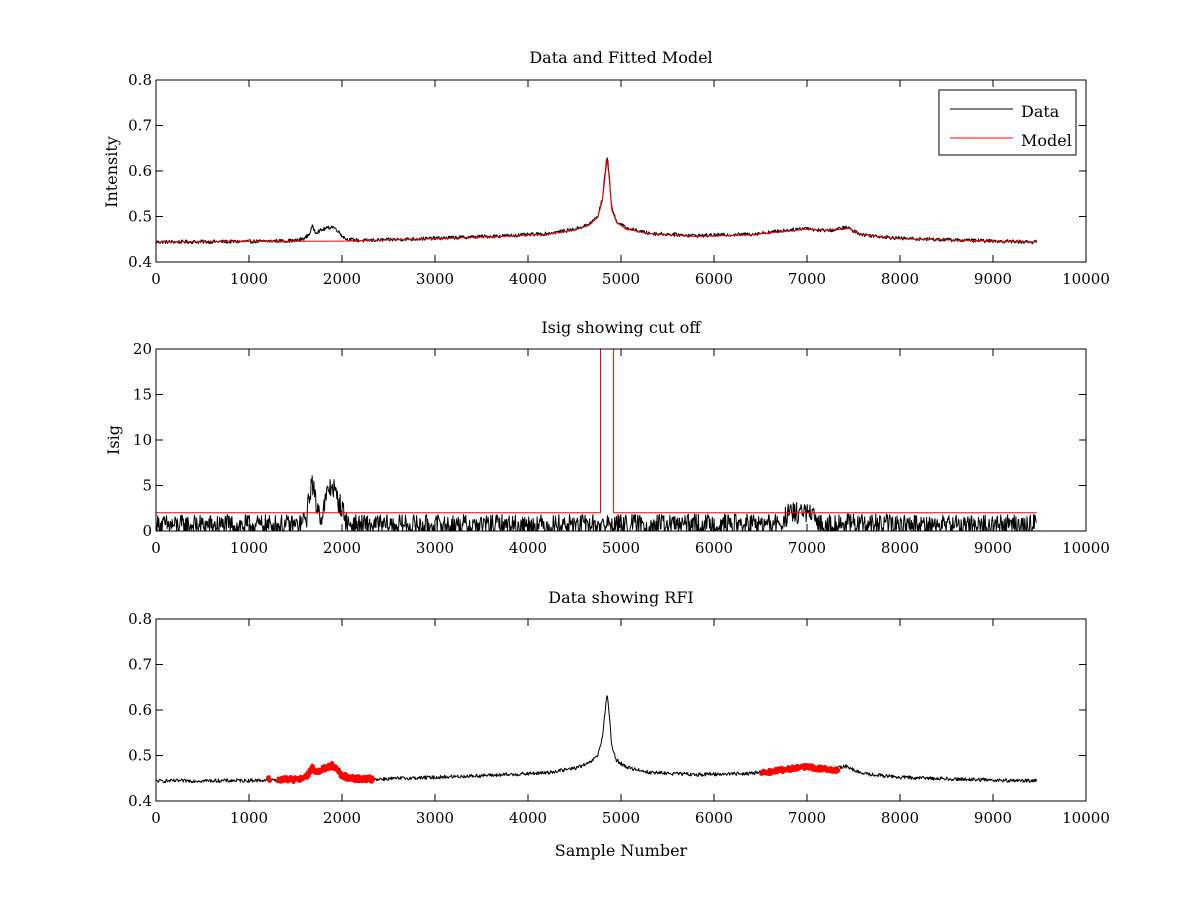  What do you see at coordinates (620, 57) in the screenshot?
I see `panel-1-title: Data and Fitted Model` at bounding box center [620, 57].